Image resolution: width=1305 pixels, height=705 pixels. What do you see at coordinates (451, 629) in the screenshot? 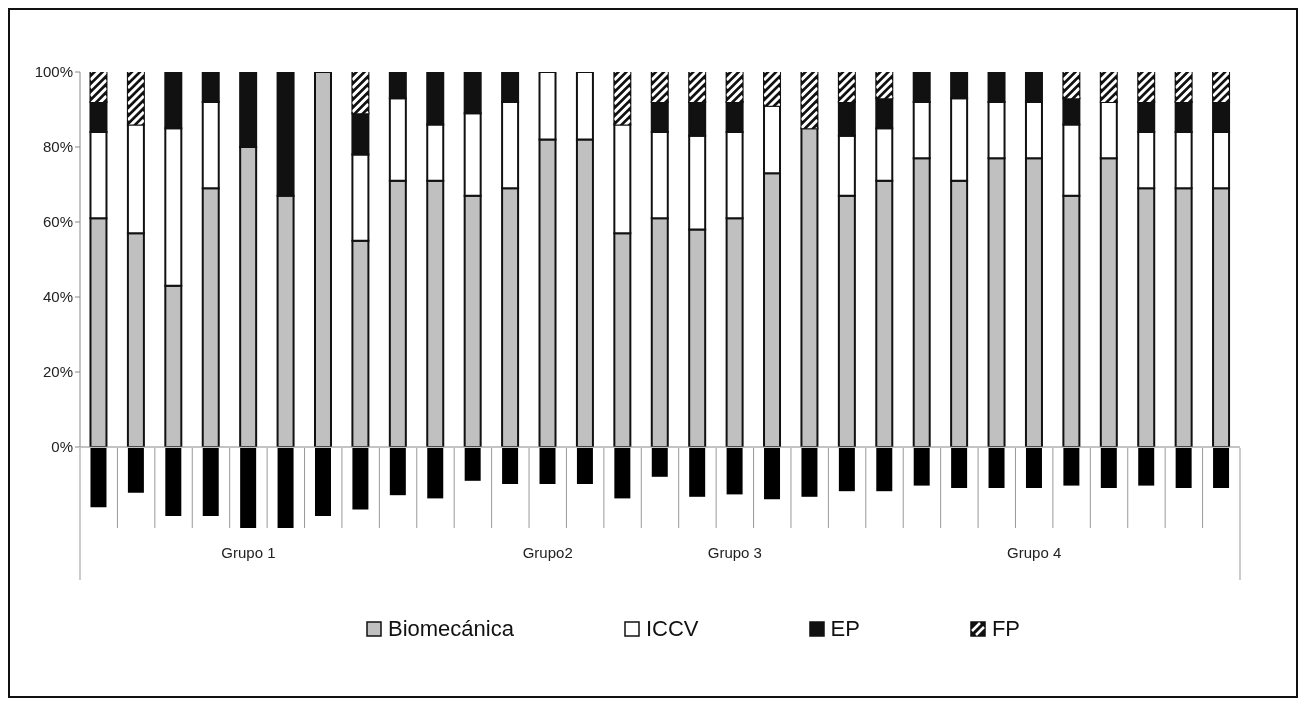
I see `legend-label: Biomecánica` at bounding box center [451, 629].